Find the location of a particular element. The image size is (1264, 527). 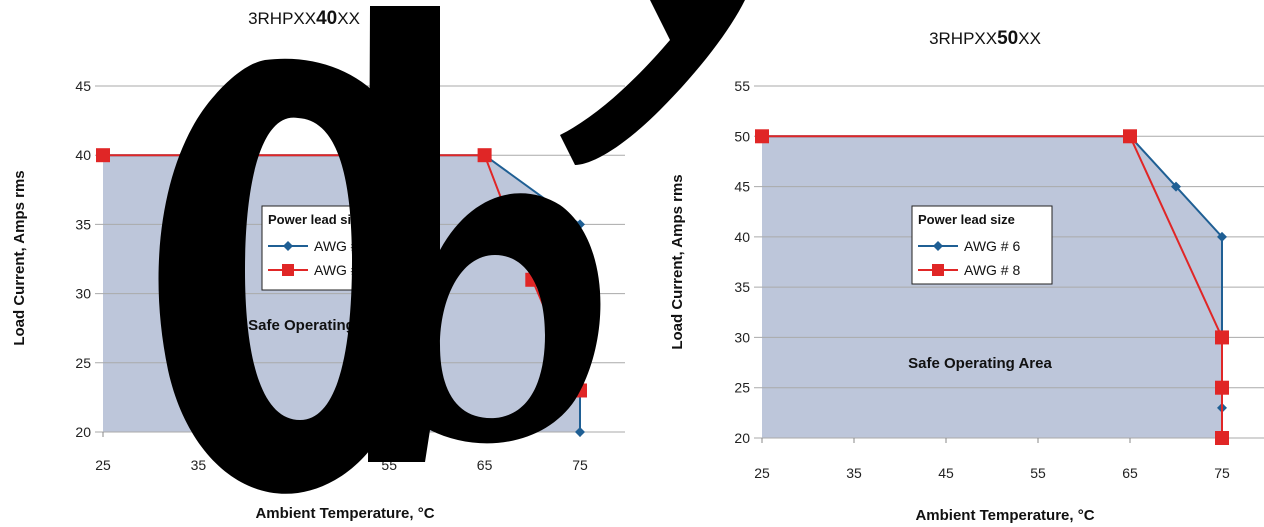

chart-title: 3RHPXX40XX is located at coordinates (304, 18).